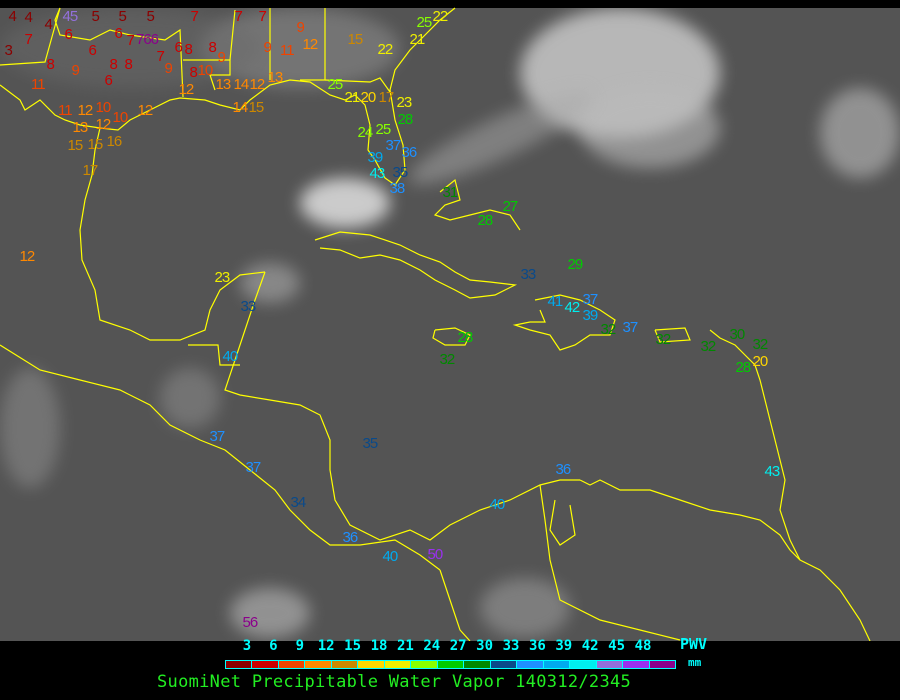 This screenshot has height=700, width=900. I want to click on station-pwv-value: 39, so click(375, 157).